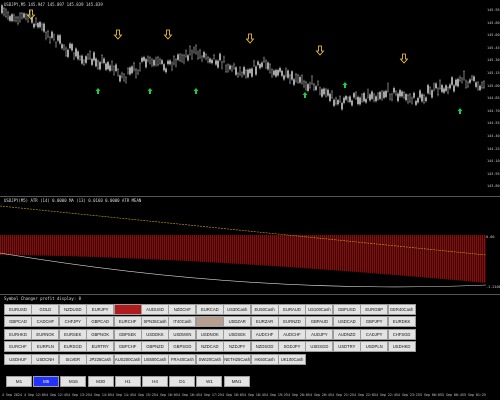  What do you see at coordinates (45, 322) in the screenshot?
I see `symbol-button: CADCHF` at bounding box center [45, 322].